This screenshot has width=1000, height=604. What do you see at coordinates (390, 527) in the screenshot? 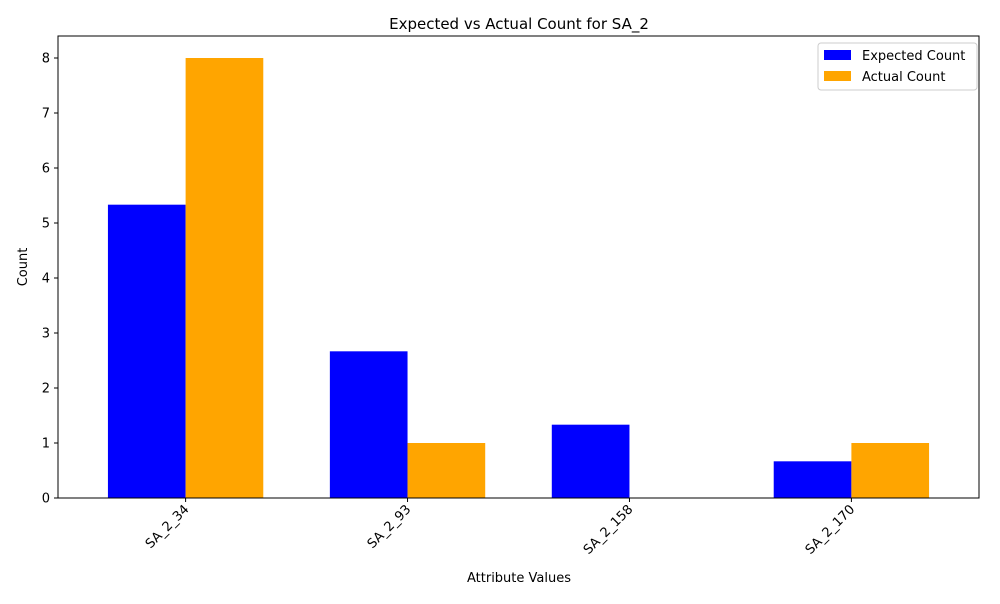
I see `x-tick-label: SA_2_93` at bounding box center [390, 527].